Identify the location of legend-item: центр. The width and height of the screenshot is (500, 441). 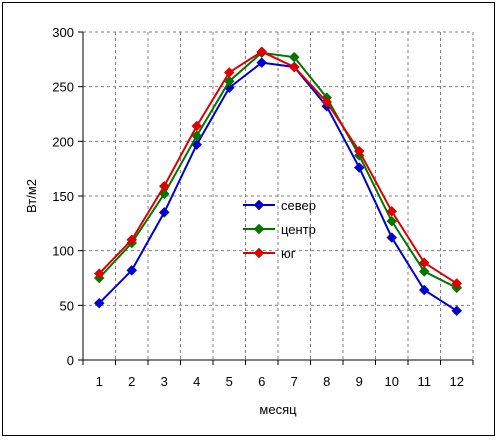
(279, 229).